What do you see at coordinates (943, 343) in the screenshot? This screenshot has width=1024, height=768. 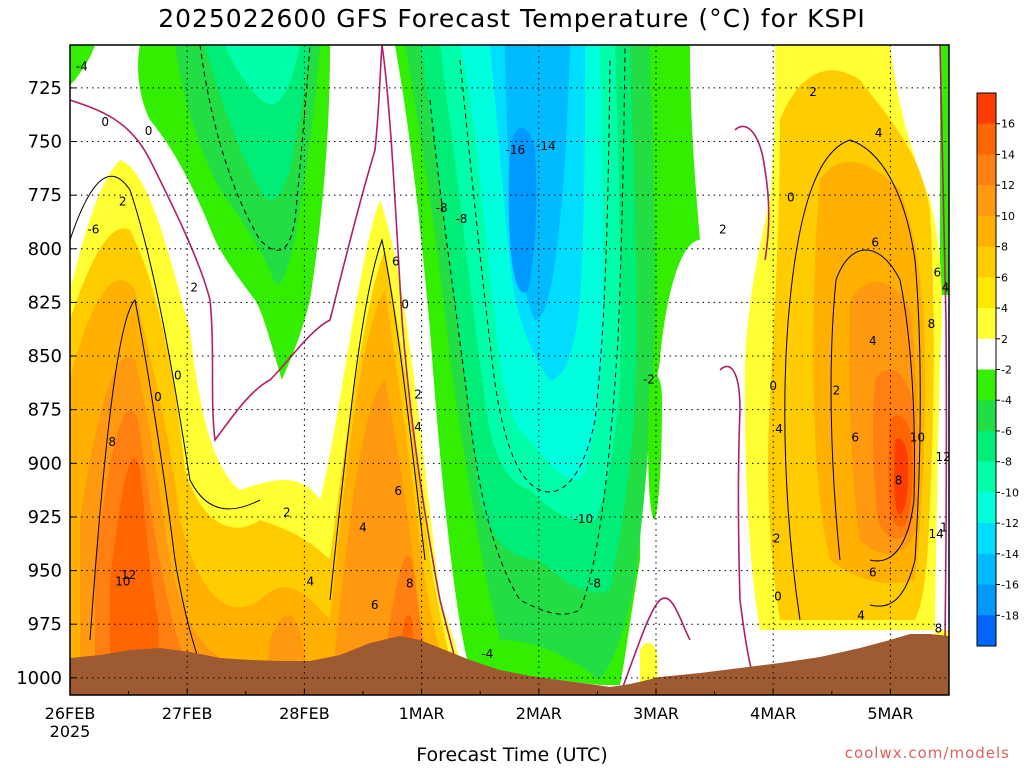 I see `zero-contour-far-right` at bounding box center [943, 343].